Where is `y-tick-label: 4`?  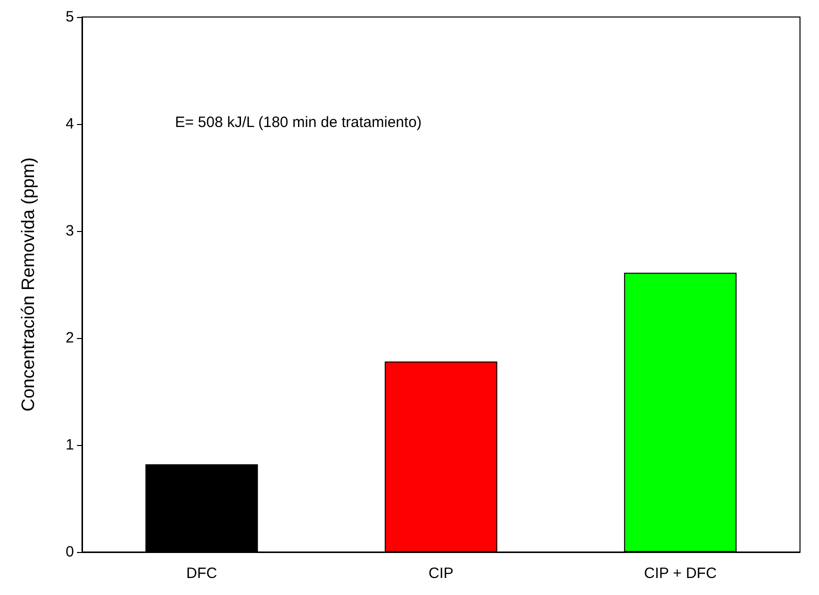 y-tick-label: 4 is located at coordinates (70, 124).